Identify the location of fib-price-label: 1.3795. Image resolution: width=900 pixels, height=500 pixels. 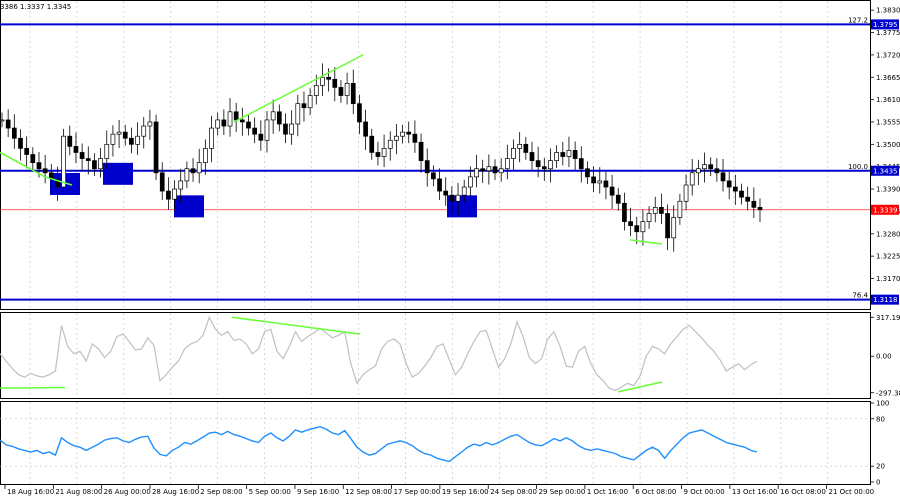
(885, 25).